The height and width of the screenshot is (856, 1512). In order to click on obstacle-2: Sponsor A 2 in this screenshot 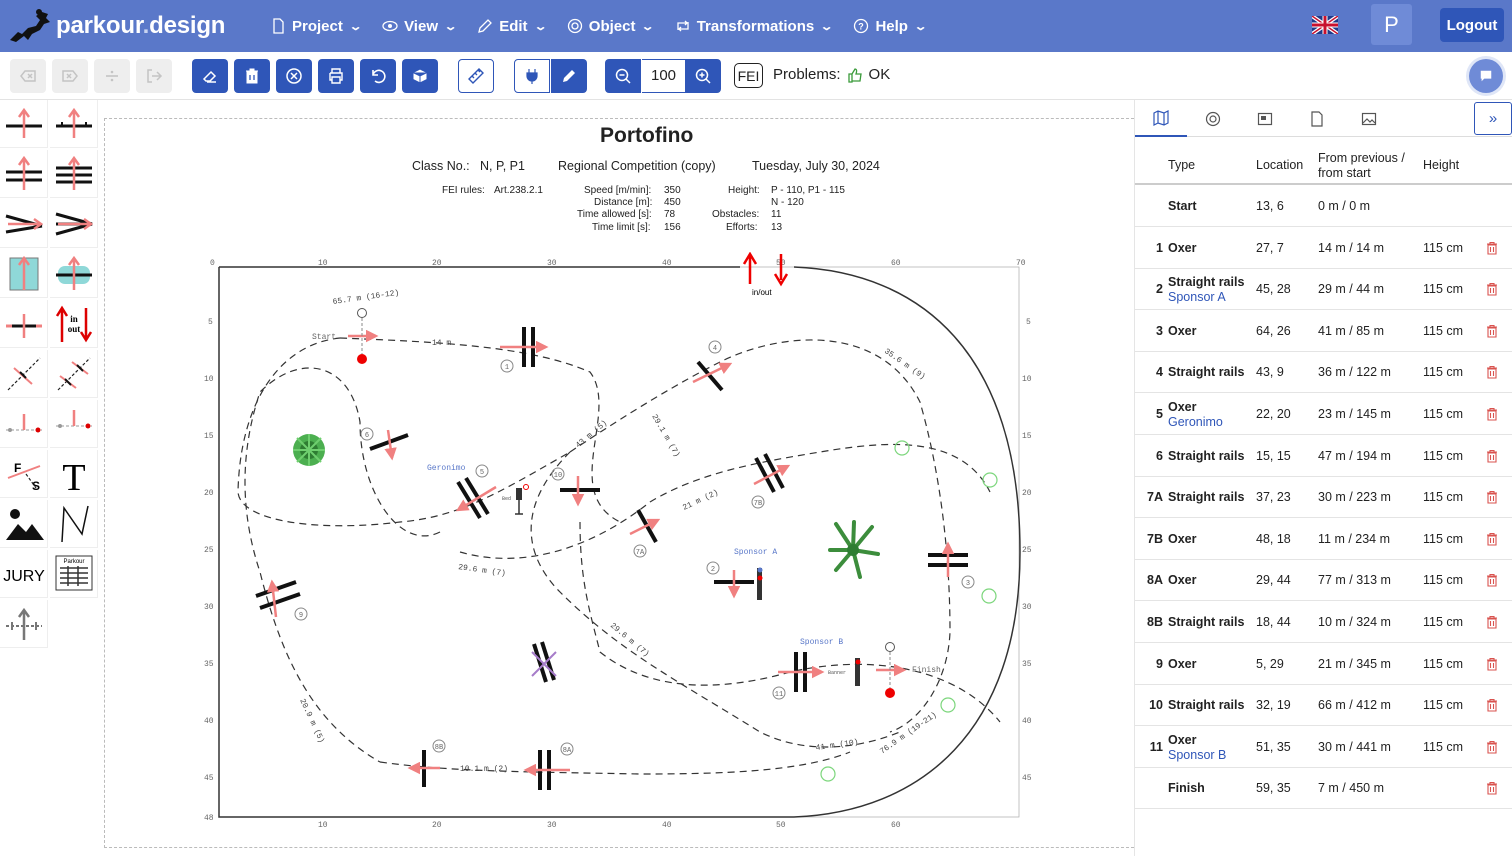, I will do `click(741, 574)`.